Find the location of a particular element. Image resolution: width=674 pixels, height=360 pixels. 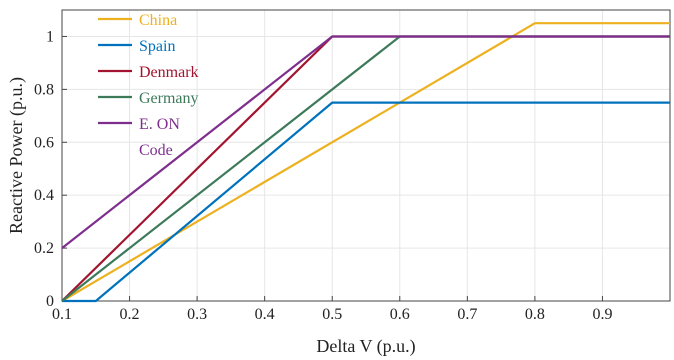

x-tick-label: 0.4 is located at coordinates (265, 314).